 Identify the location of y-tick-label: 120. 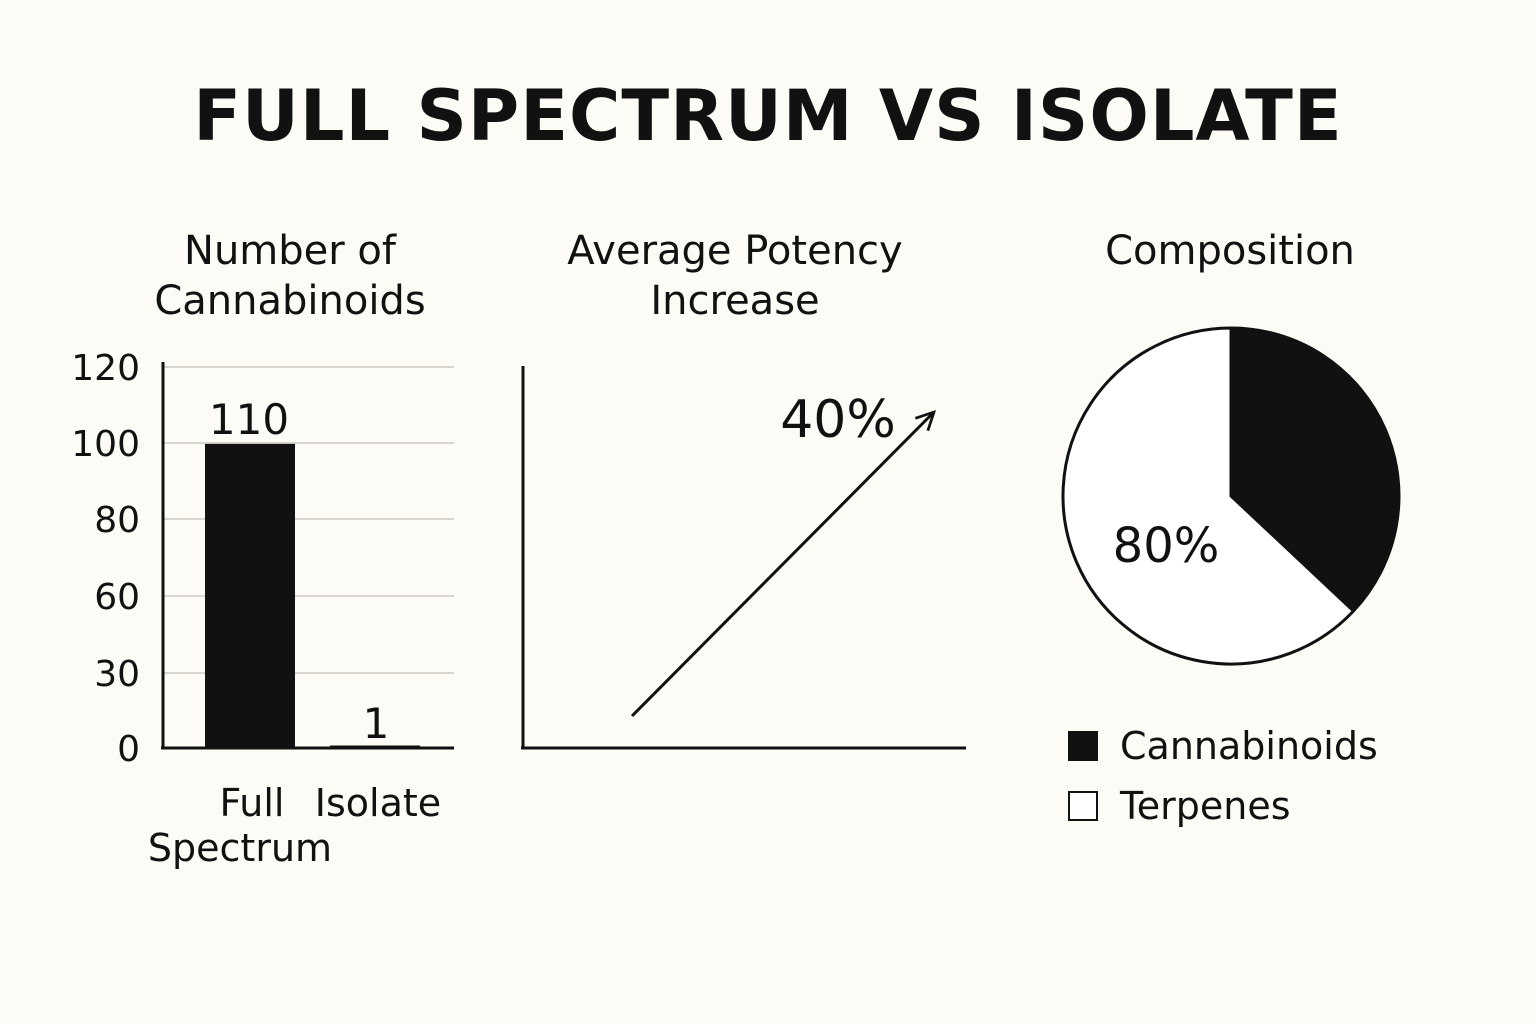
(105, 368).